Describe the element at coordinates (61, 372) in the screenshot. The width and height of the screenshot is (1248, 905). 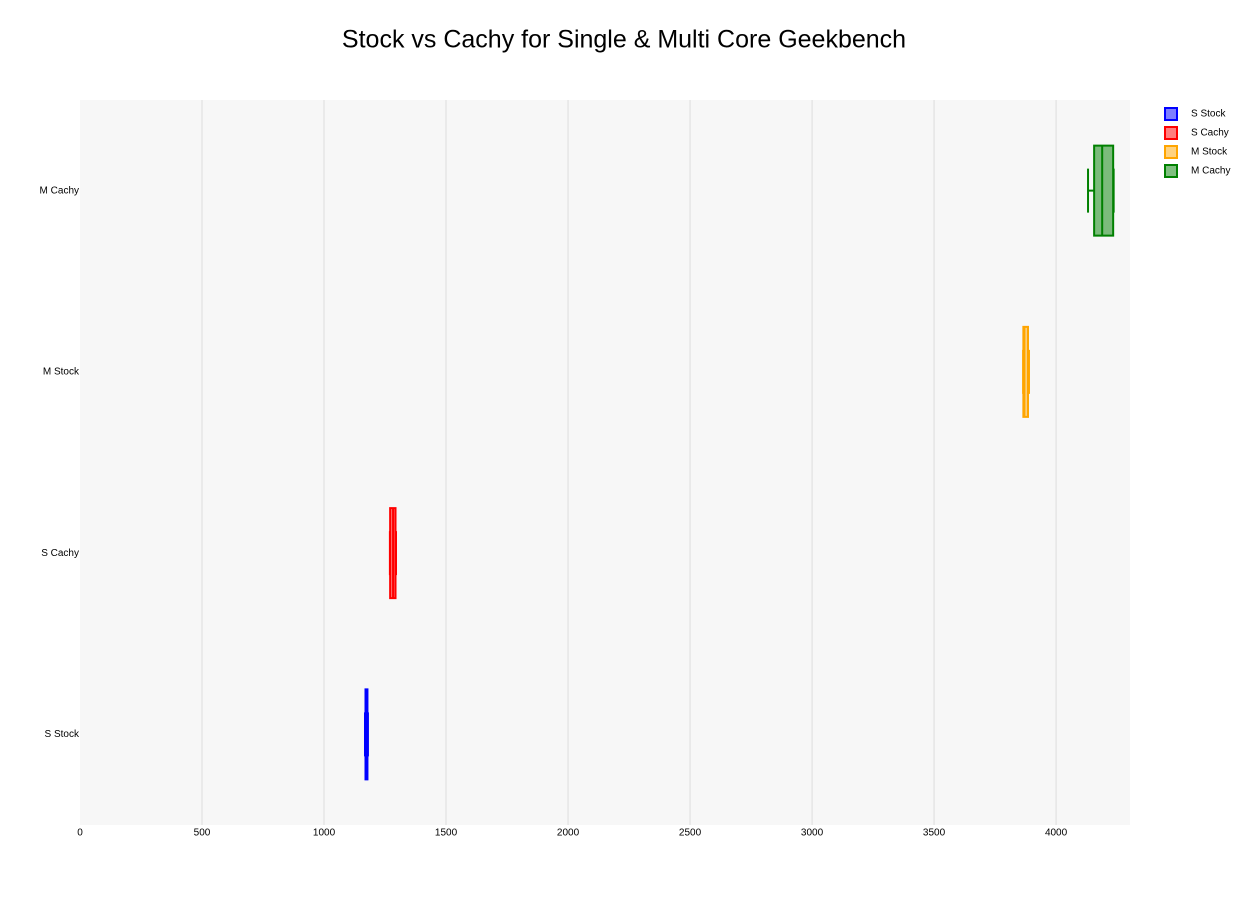
I see `y-tick-label: M Stock` at that location.